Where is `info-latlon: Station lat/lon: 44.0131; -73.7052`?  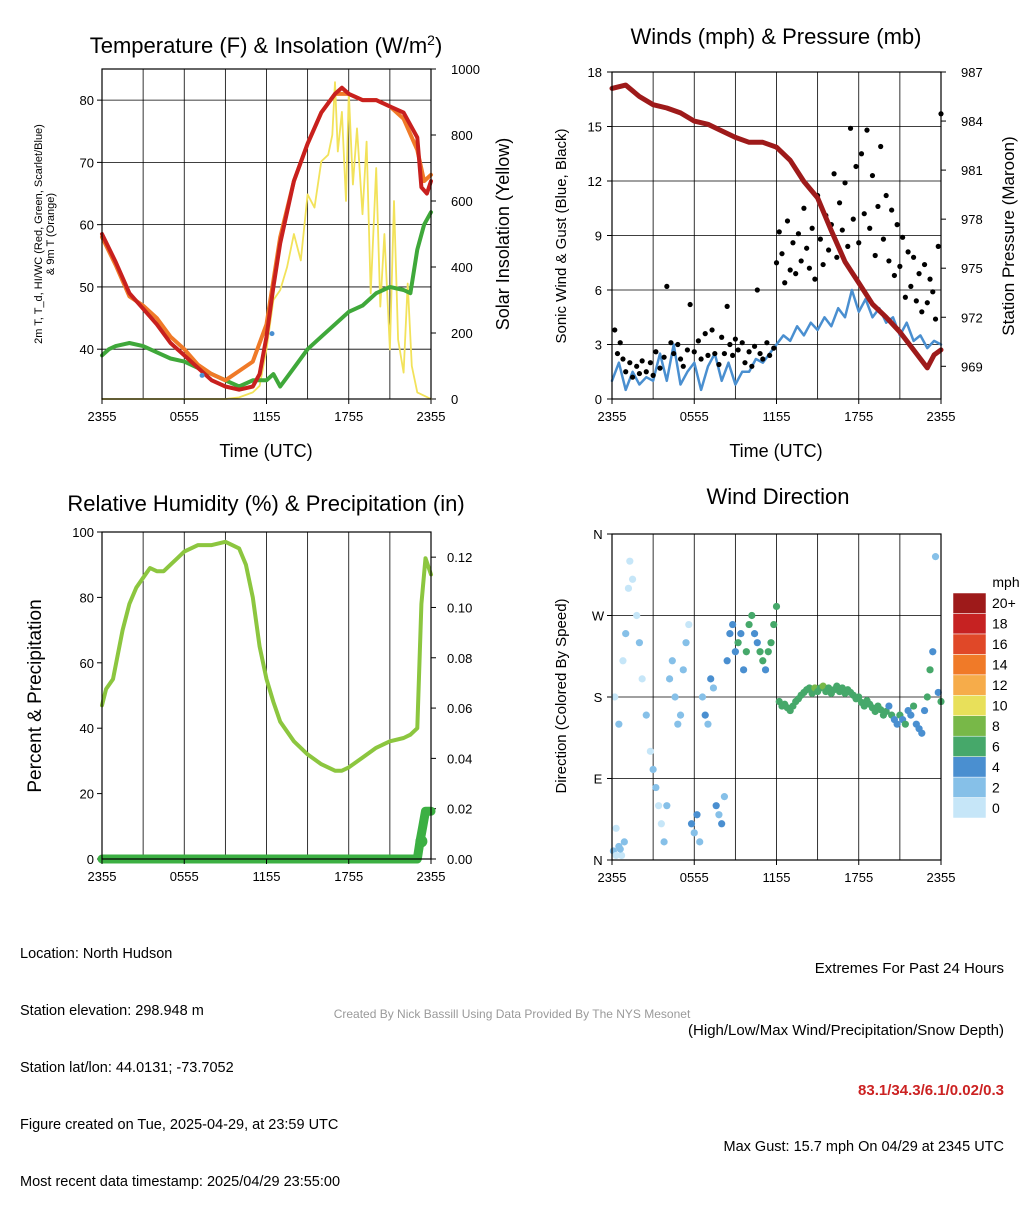
info-latlon: Station lat/lon: 44.0131; -73.7052 is located at coordinates (127, 1068).